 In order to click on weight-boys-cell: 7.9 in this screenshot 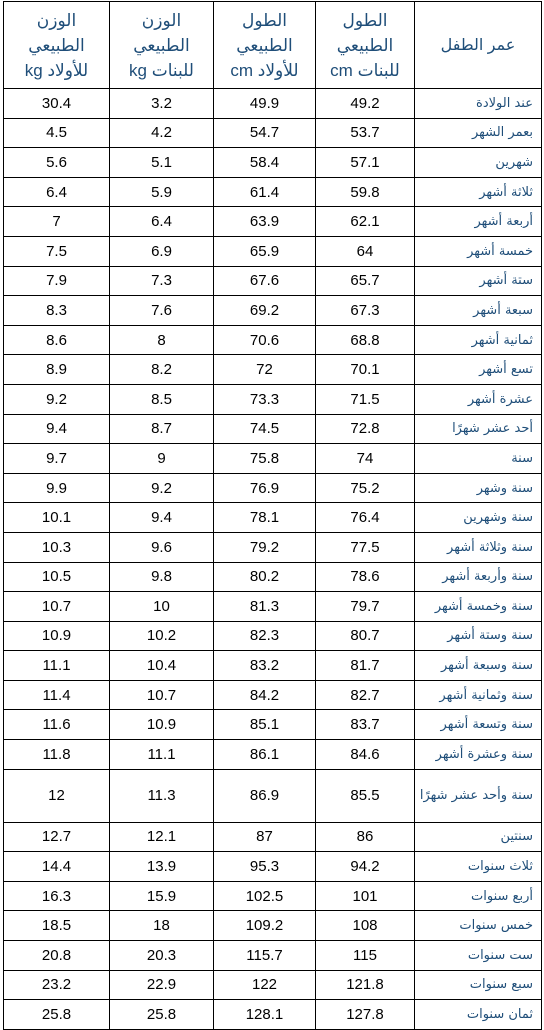, I will do `click(56, 281)`.